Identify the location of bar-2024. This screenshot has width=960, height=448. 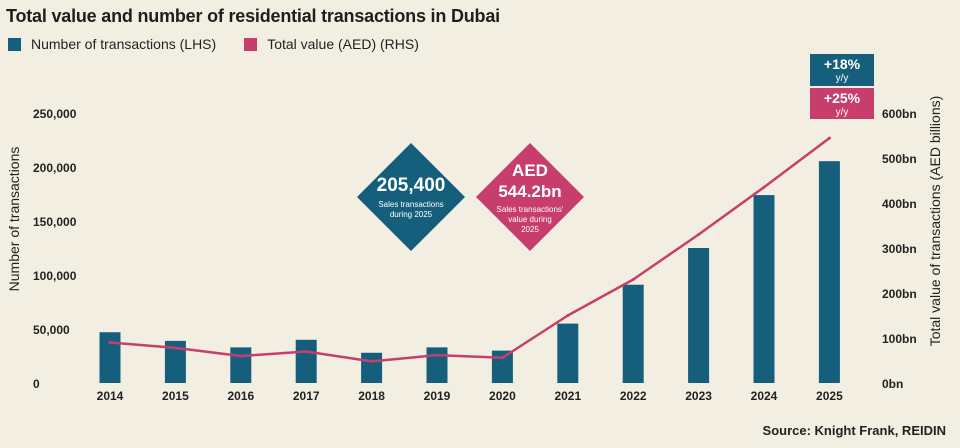
(764, 289).